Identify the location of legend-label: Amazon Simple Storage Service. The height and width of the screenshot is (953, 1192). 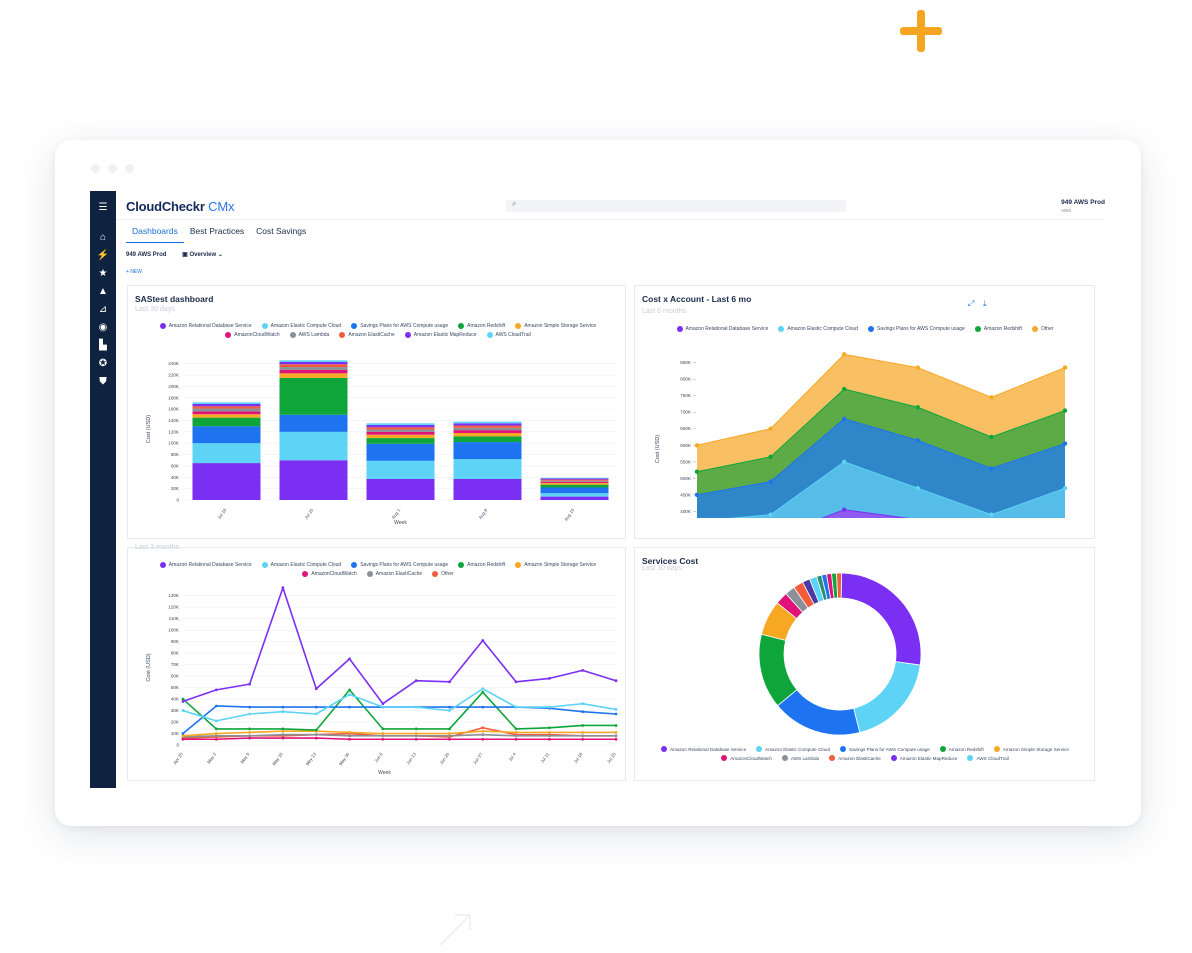
(1035, 749).